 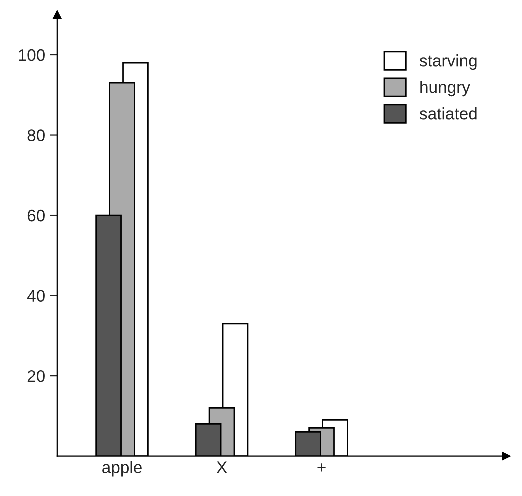 What do you see at coordinates (36, 136) in the screenshot?
I see `y-tick-label: 80` at bounding box center [36, 136].